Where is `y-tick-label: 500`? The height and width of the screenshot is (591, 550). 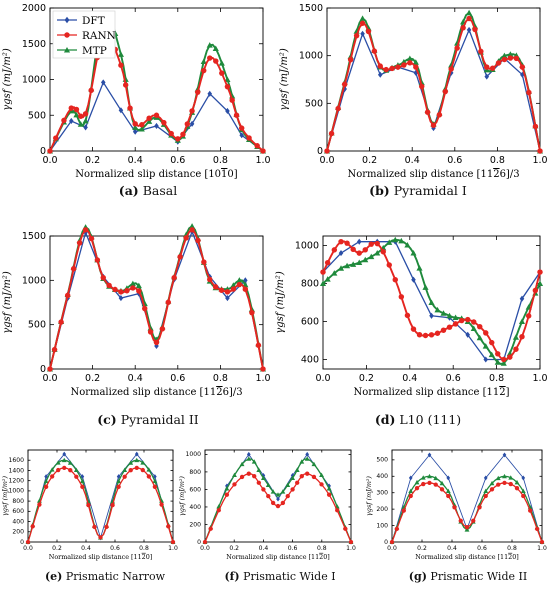
y-tick-label: 500 is located at coordinates (314, 103).